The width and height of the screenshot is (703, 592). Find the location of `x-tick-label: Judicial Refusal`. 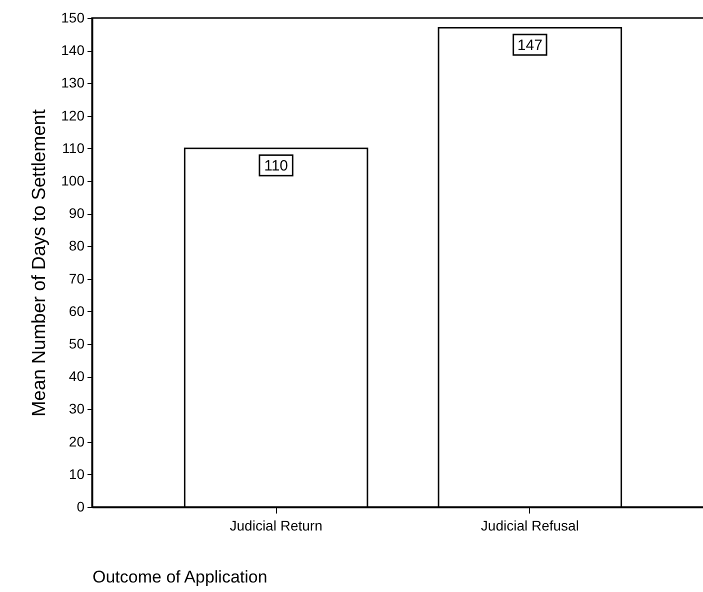

x-tick-label: Judicial Refusal is located at coordinates (529, 526).